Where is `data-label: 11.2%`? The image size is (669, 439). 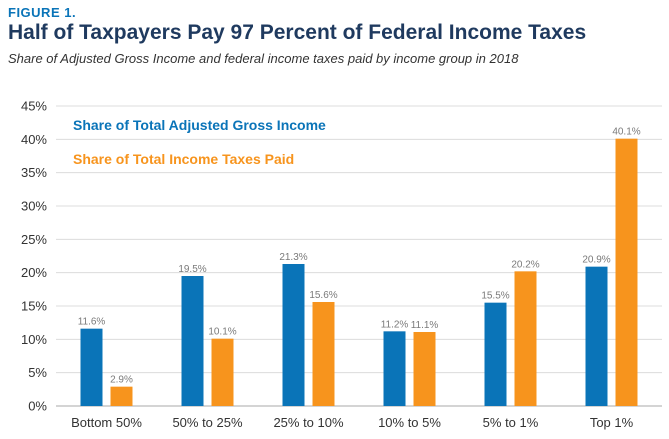
data-label: 11.2% is located at coordinates (395, 324).